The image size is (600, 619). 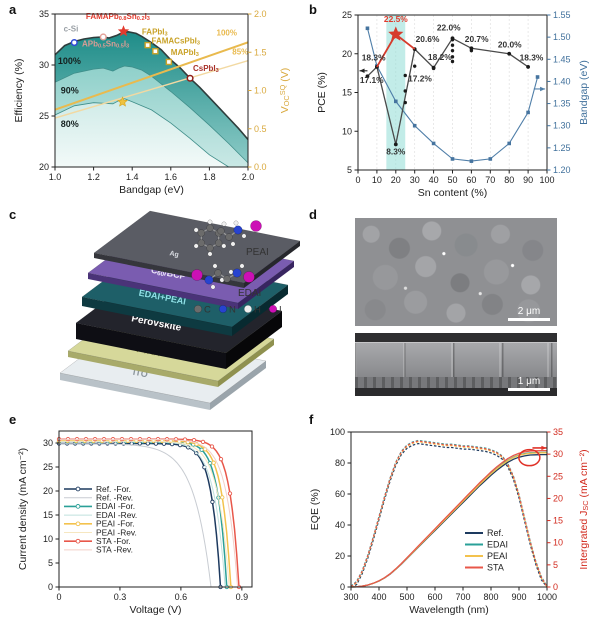 I want to click on y2-axis-title: Bandgap (eV), so click(x=584, y=92).